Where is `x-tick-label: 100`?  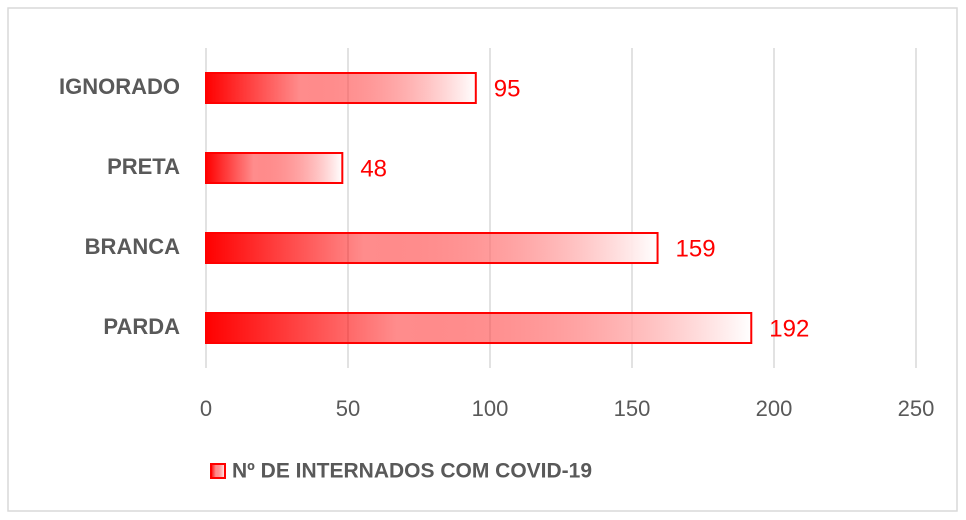 x-tick-label: 100 is located at coordinates (490, 408).